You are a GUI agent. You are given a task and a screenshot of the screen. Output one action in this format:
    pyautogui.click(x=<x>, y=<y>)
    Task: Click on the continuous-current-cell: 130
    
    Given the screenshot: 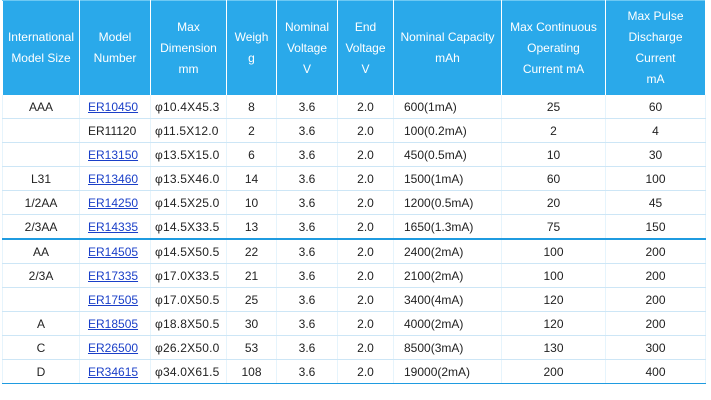 What is the action you would take?
    pyautogui.click(x=553, y=347)
    